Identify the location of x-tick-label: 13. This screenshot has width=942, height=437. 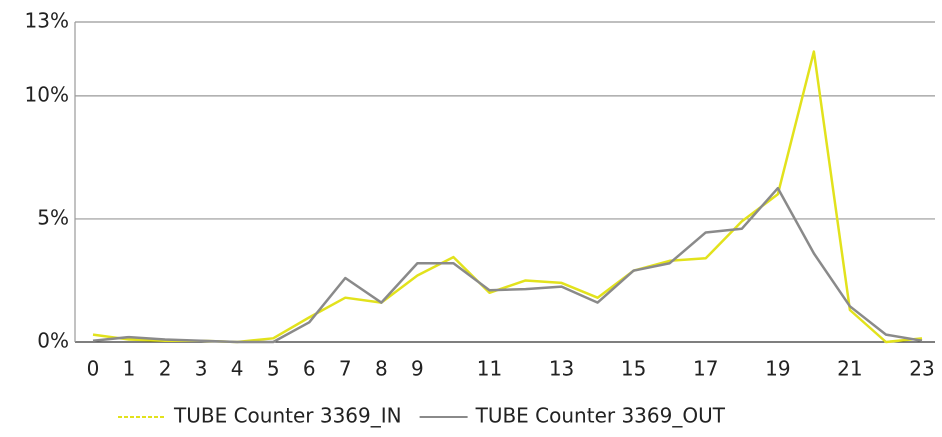
(561, 369).